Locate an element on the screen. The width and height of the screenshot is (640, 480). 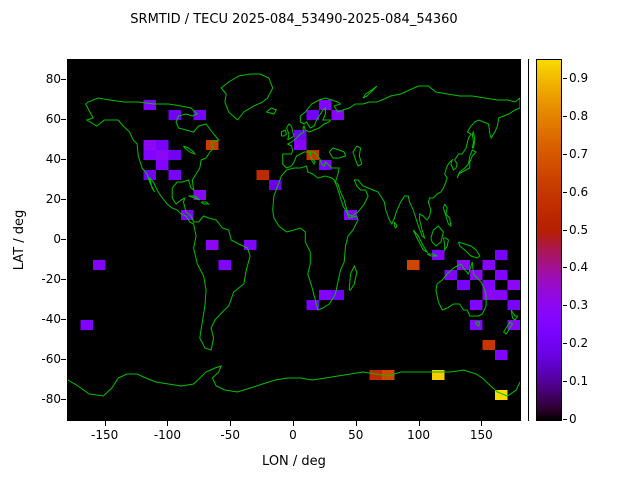
x-tick-label: -50 is located at coordinates (230, 435).